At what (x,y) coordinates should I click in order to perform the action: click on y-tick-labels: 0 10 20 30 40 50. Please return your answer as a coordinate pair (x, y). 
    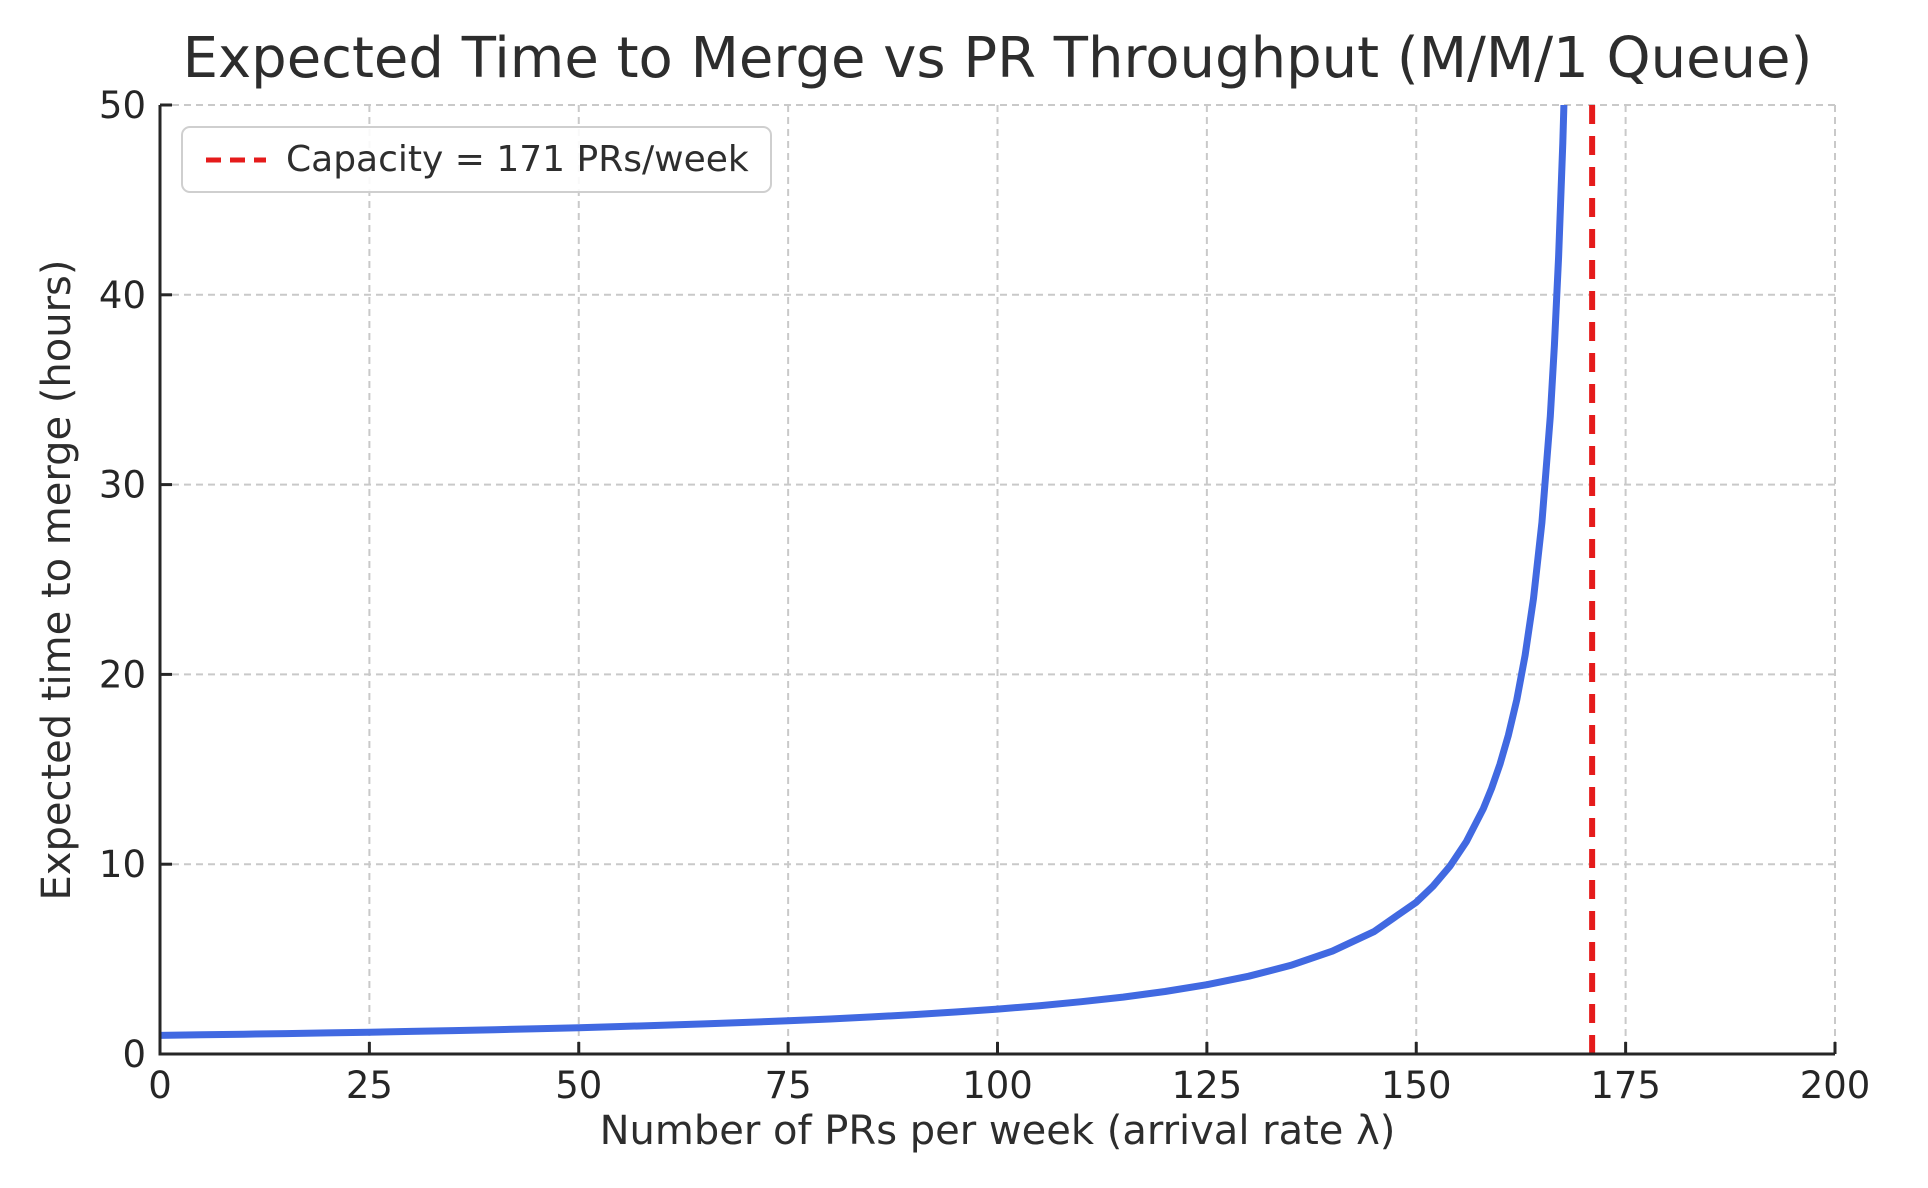
    Looking at the image, I should click on (122, 580).